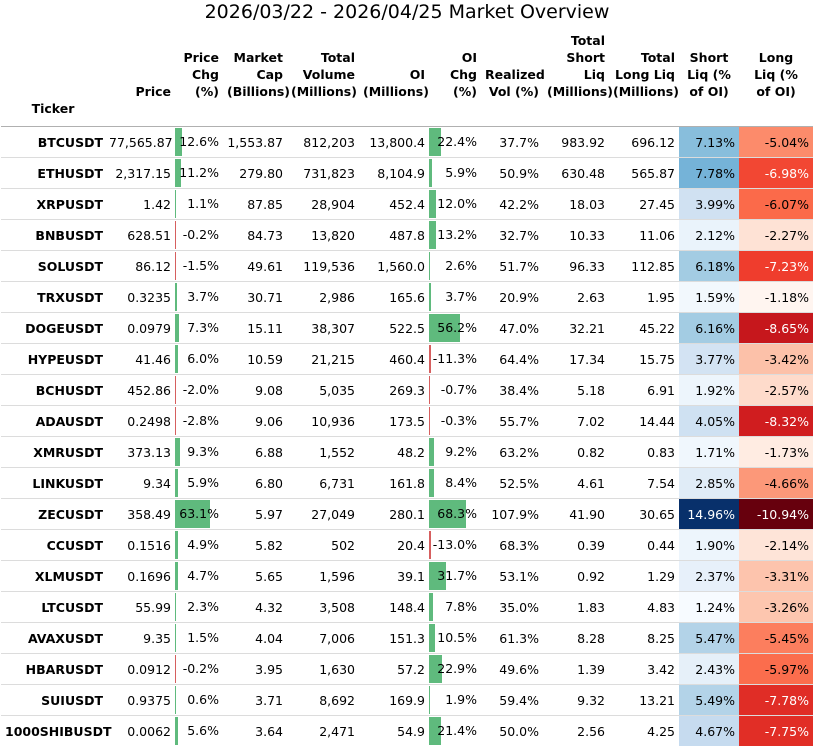 Image resolution: width=814 pixels, height=746 pixels. Describe the element at coordinates (455, 328) in the screenshot. I see `bar-container: 56.2%` at that location.